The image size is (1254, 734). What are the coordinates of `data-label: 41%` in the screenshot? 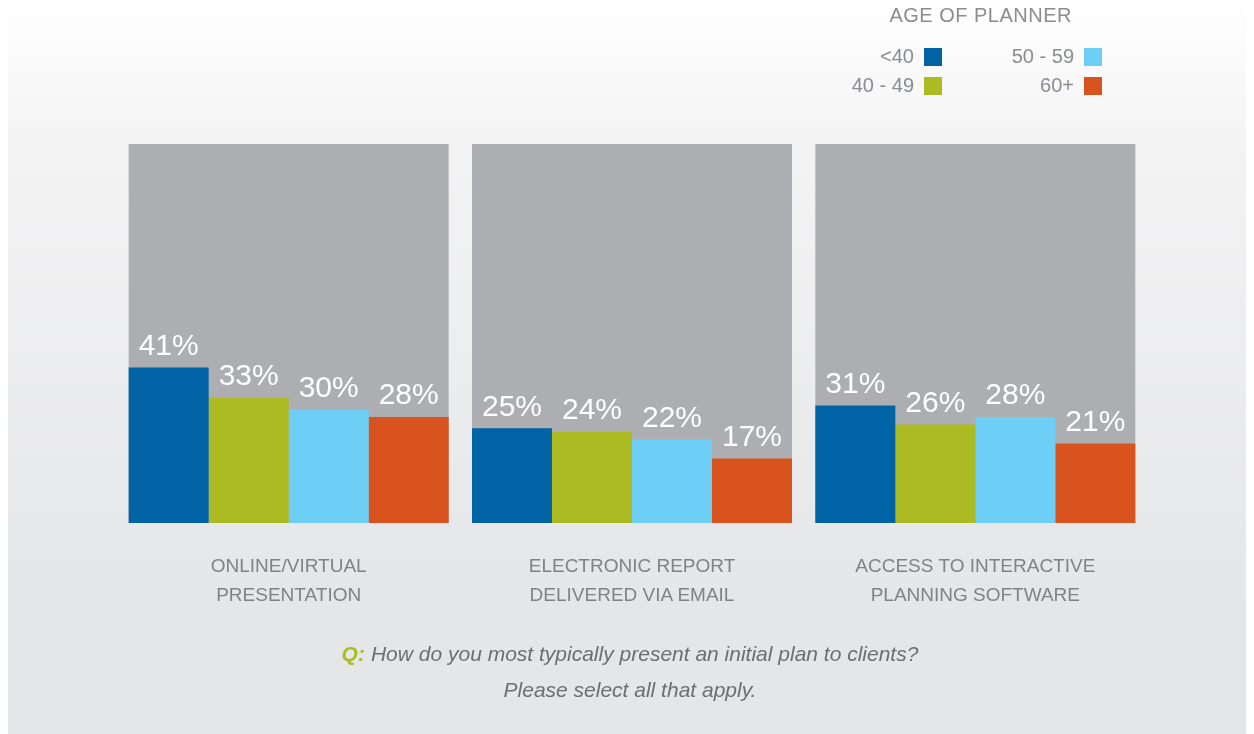 It's located at (168, 344).